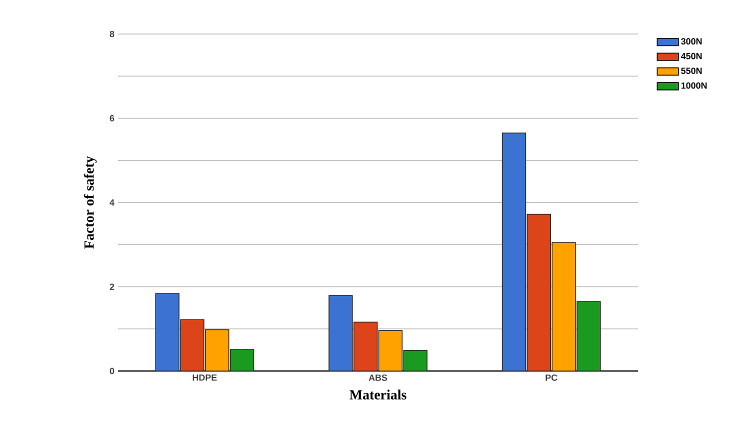 The height and width of the screenshot is (443, 735). Describe the element at coordinates (378, 377) in the screenshot. I see `x-tick-label: ABS` at that location.